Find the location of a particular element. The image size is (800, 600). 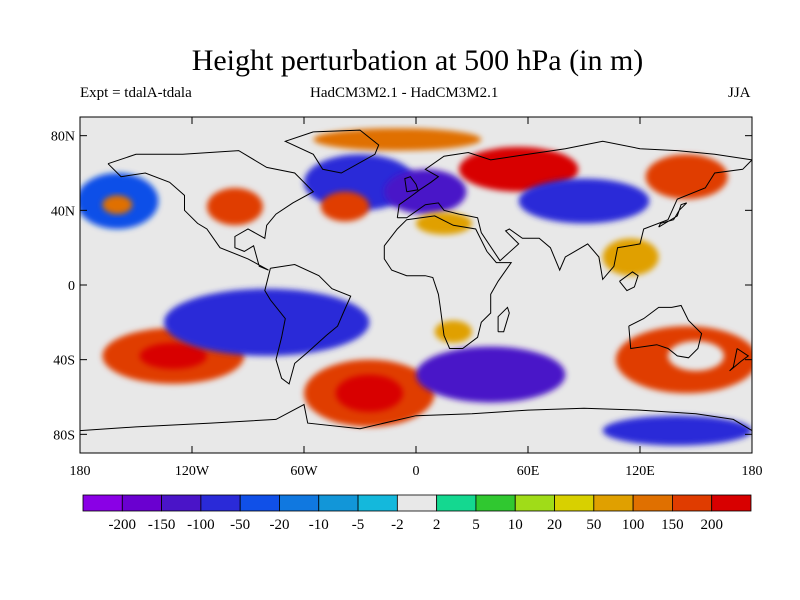

experiment-label: Expt = tdalA-tdala is located at coordinates (136, 93).